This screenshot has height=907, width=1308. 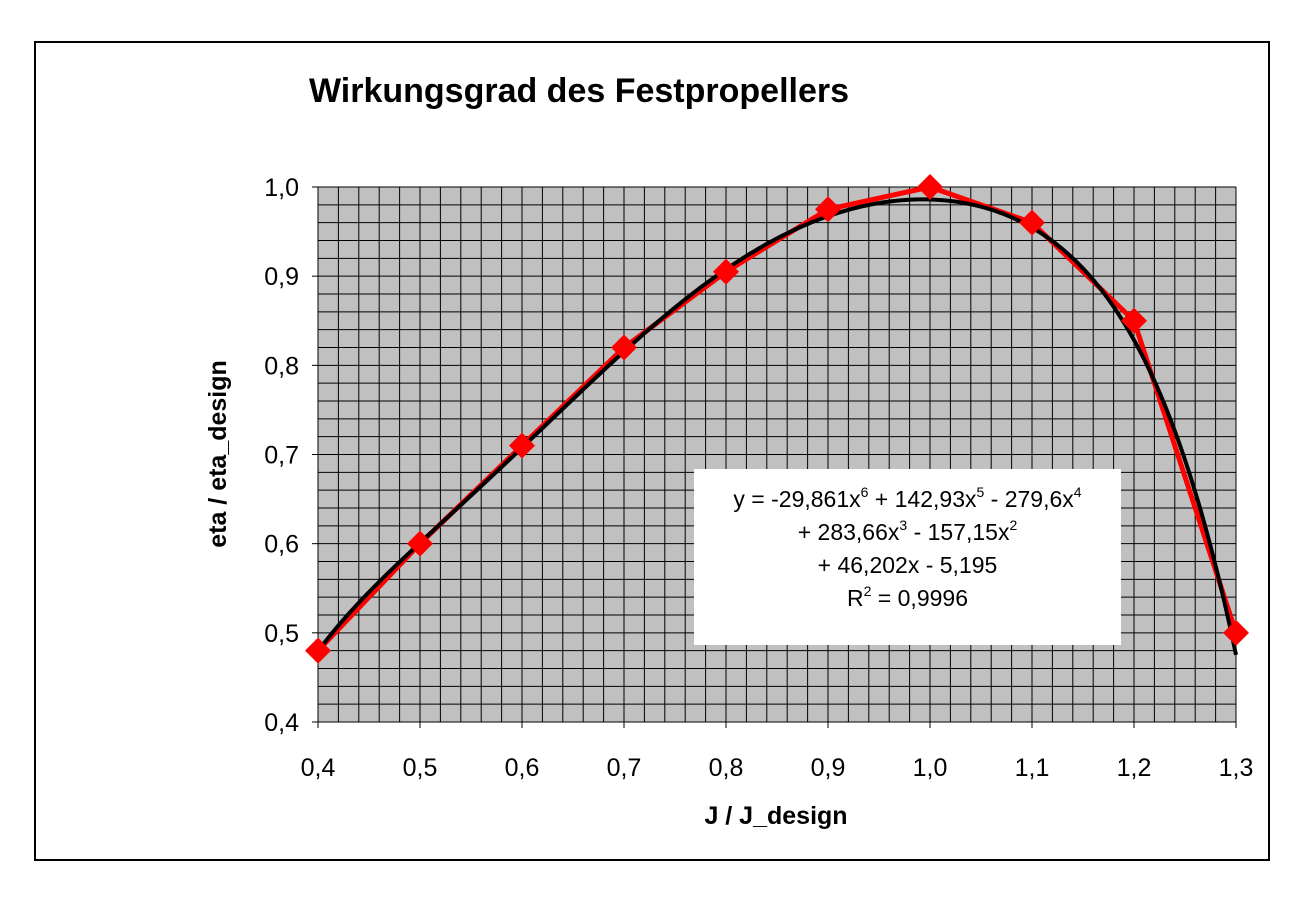 What do you see at coordinates (907, 498) in the screenshot?
I see `equation-line: y = -29,861x6 + 142,93x5 - 279,6x4` at bounding box center [907, 498].